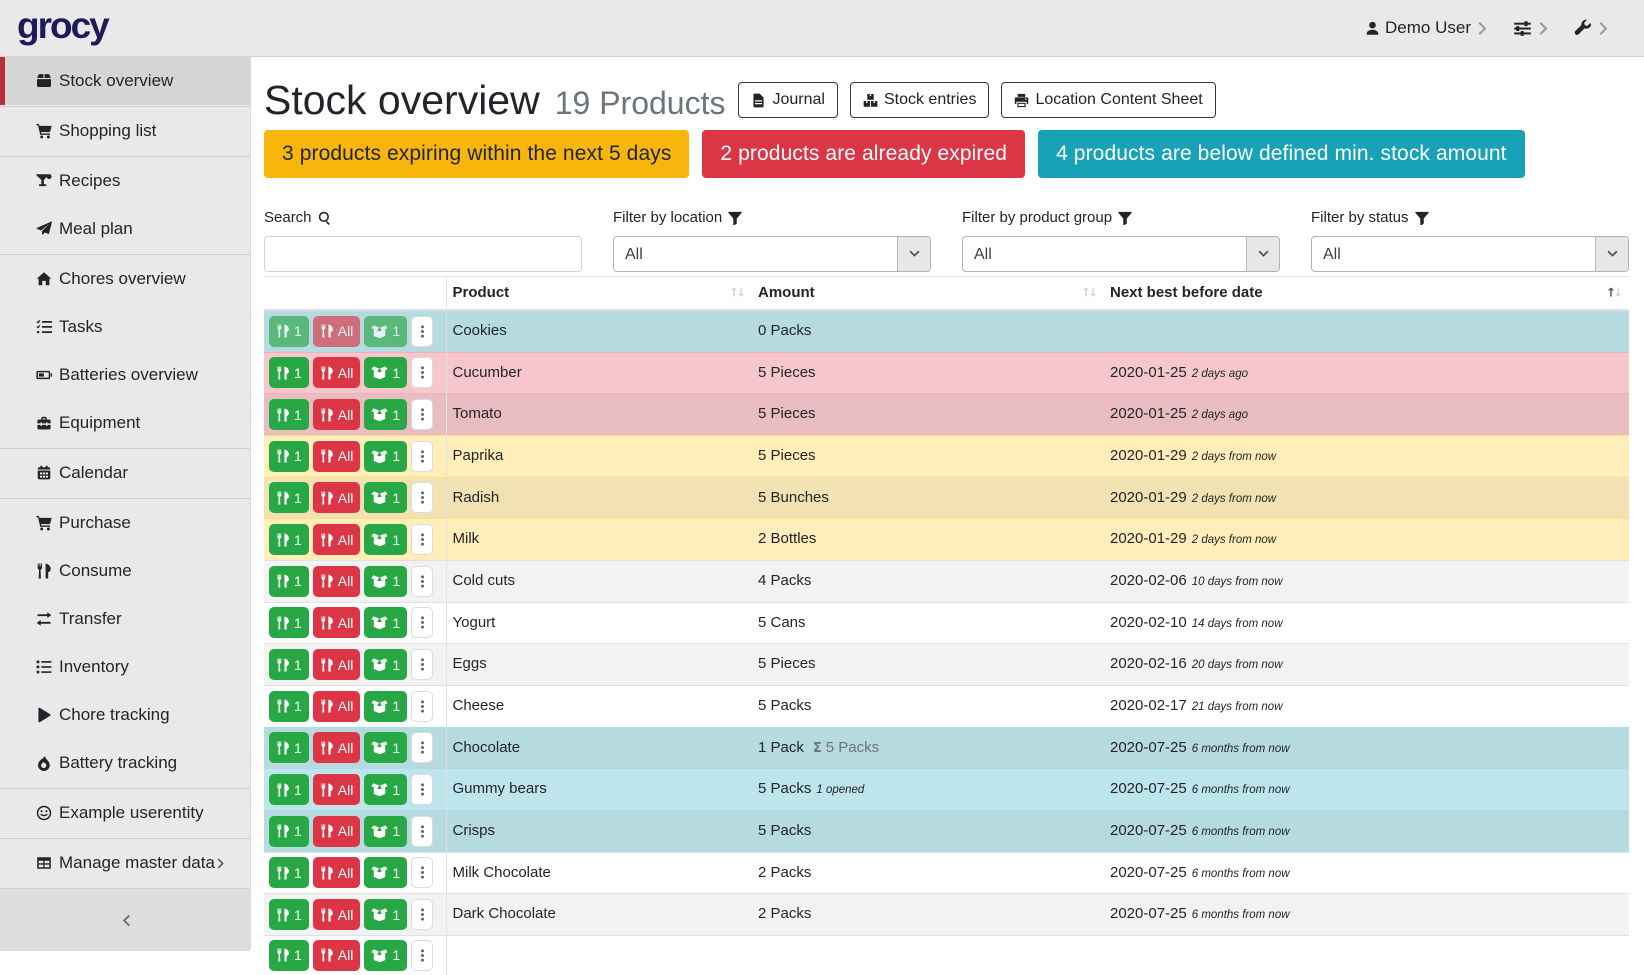 This screenshot has height=975, width=1644. I want to click on sidebar-item: Equipment, so click(125, 423).